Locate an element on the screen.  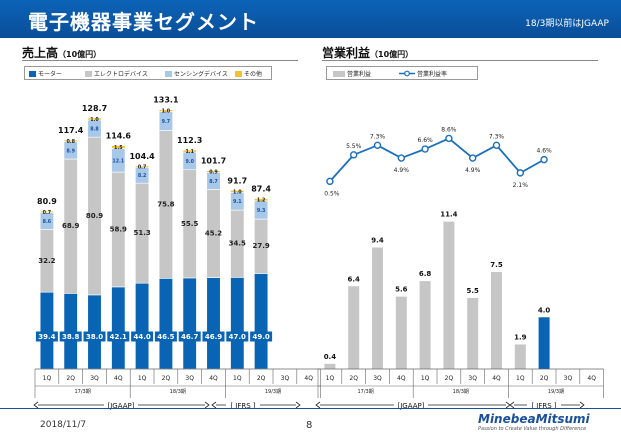
legend-label-sensing: センシングデバイス is located at coordinates (201, 74).